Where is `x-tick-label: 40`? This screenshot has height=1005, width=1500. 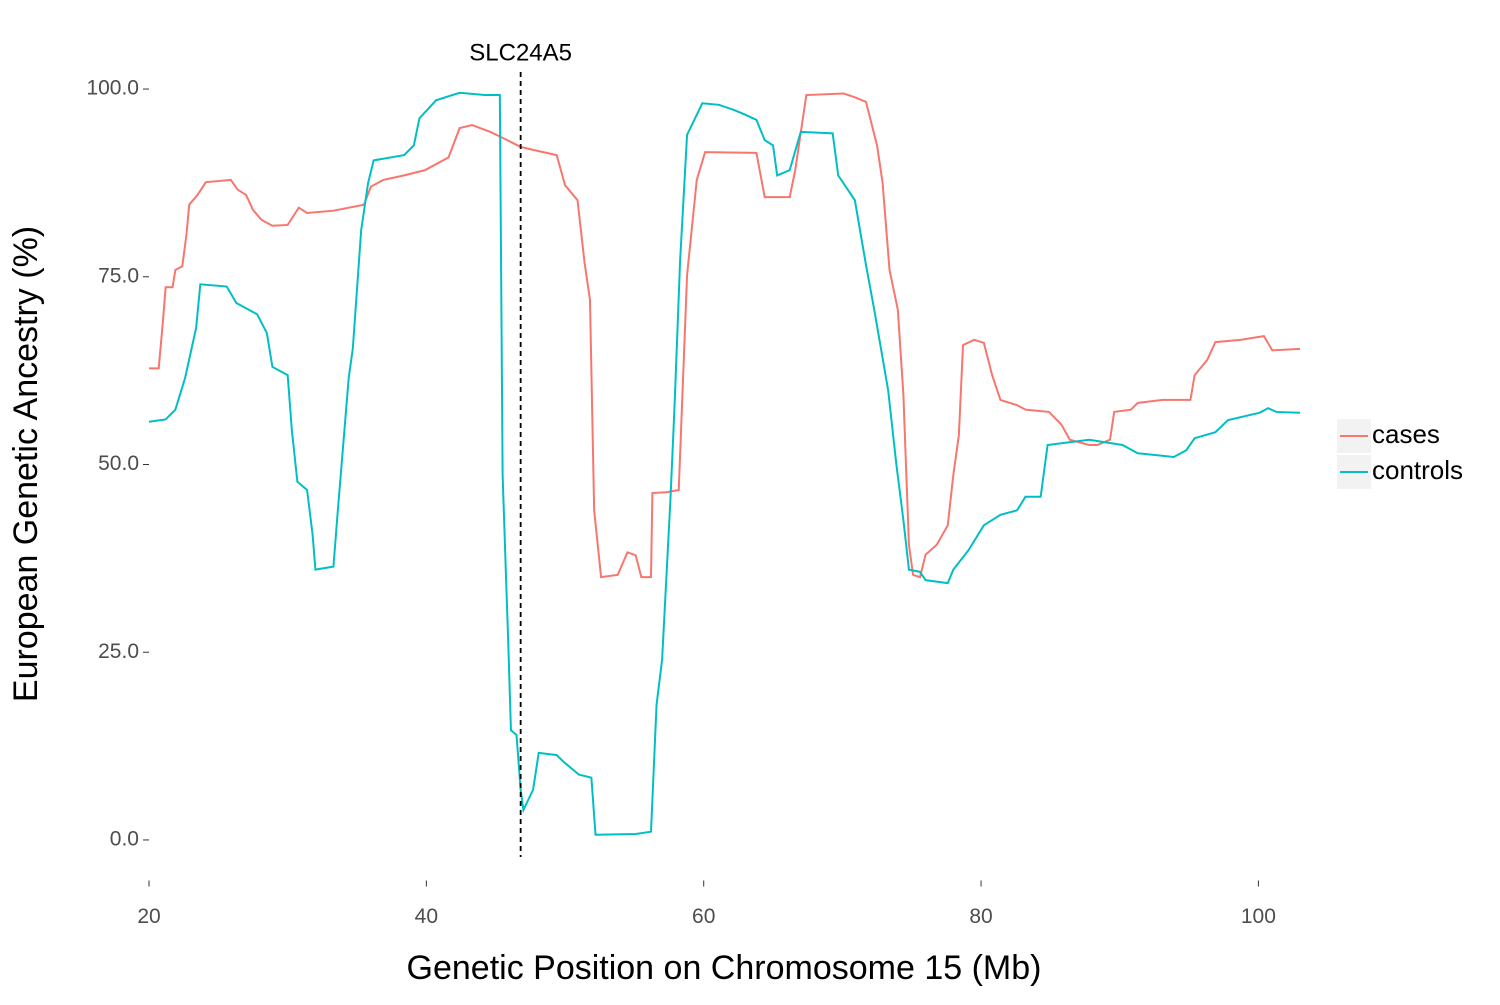 x-tick-label: 40 is located at coordinates (426, 916).